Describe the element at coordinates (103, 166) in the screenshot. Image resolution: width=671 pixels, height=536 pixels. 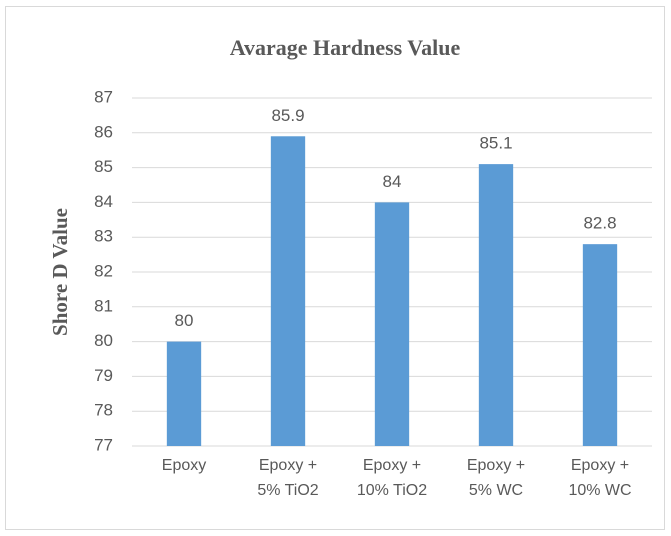
I see `y-tick-label: 85` at that location.